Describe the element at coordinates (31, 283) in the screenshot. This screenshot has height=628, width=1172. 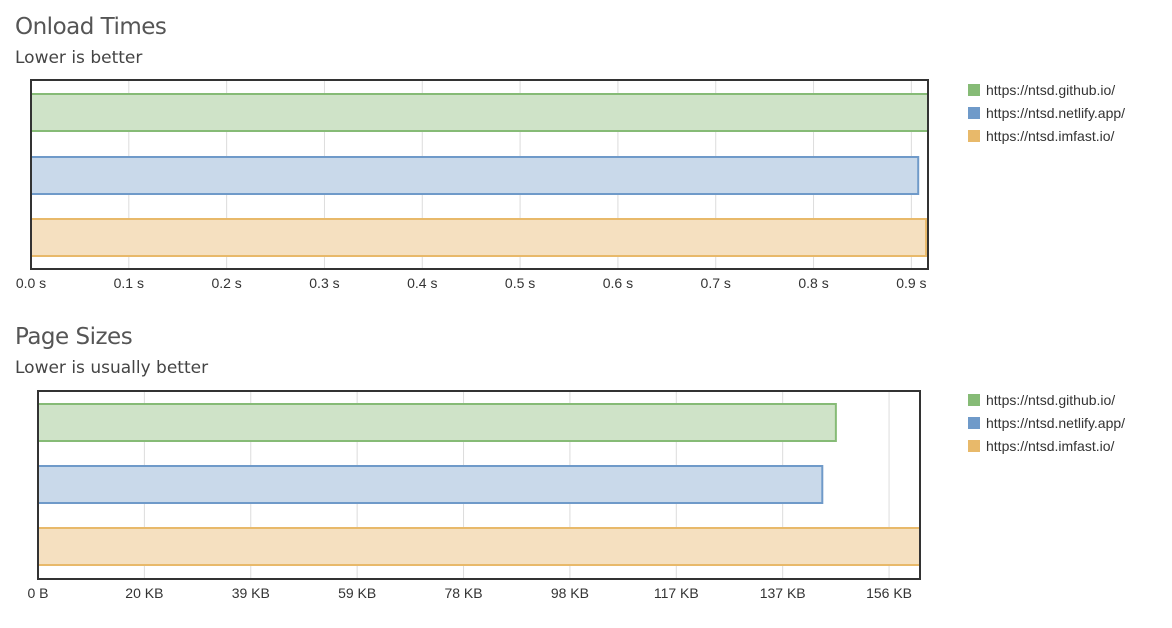
I see `onload-tick-label: 0.0 s` at that location.